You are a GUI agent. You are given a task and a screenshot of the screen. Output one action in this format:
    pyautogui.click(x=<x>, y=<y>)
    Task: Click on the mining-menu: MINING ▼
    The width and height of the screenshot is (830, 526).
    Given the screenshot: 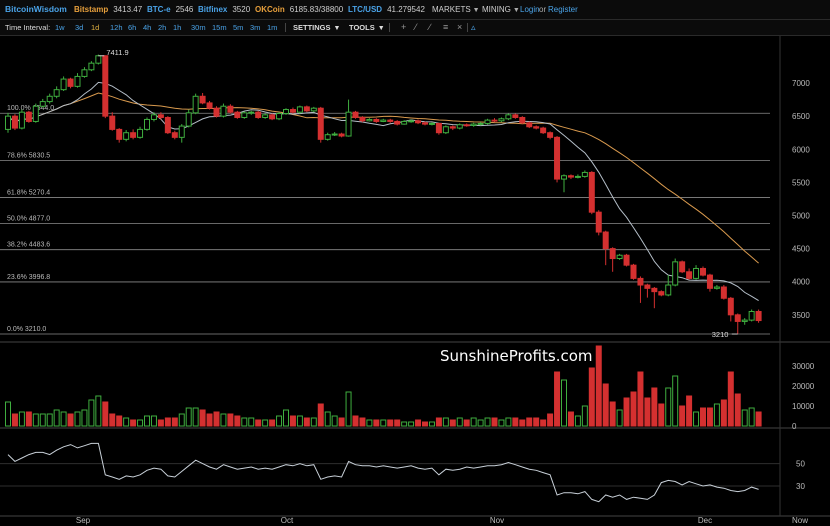 What is the action you would take?
    pyautogui.click(x=501, y=10)
    